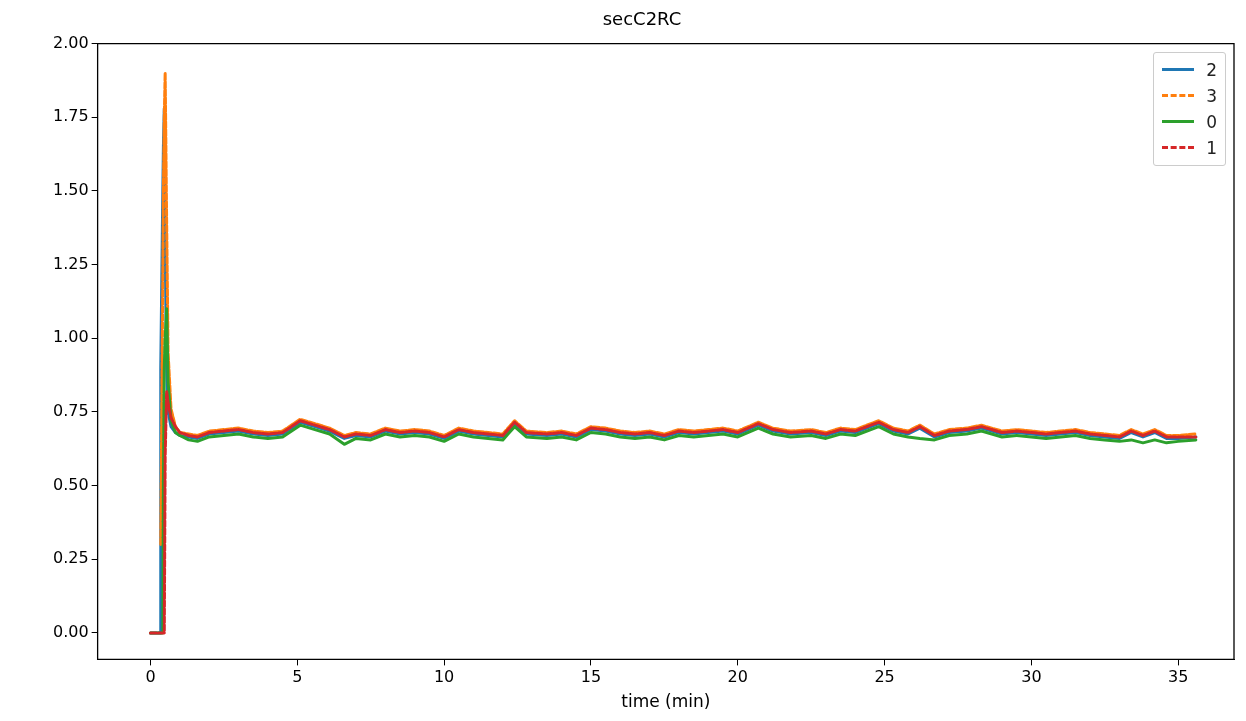  Describe the element at coordinates (297, 677) in the screenshot. I see `x-tick-label: 5` at that location.